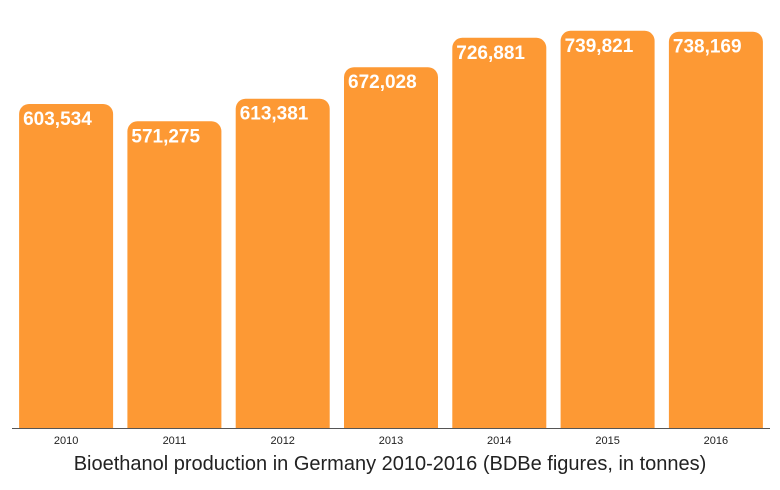 This screenshot has width=780, height=490. What do you see at coordinates (607, 234) in the screenshot?
I see `bar-2015` at bounding box center [607, 234].